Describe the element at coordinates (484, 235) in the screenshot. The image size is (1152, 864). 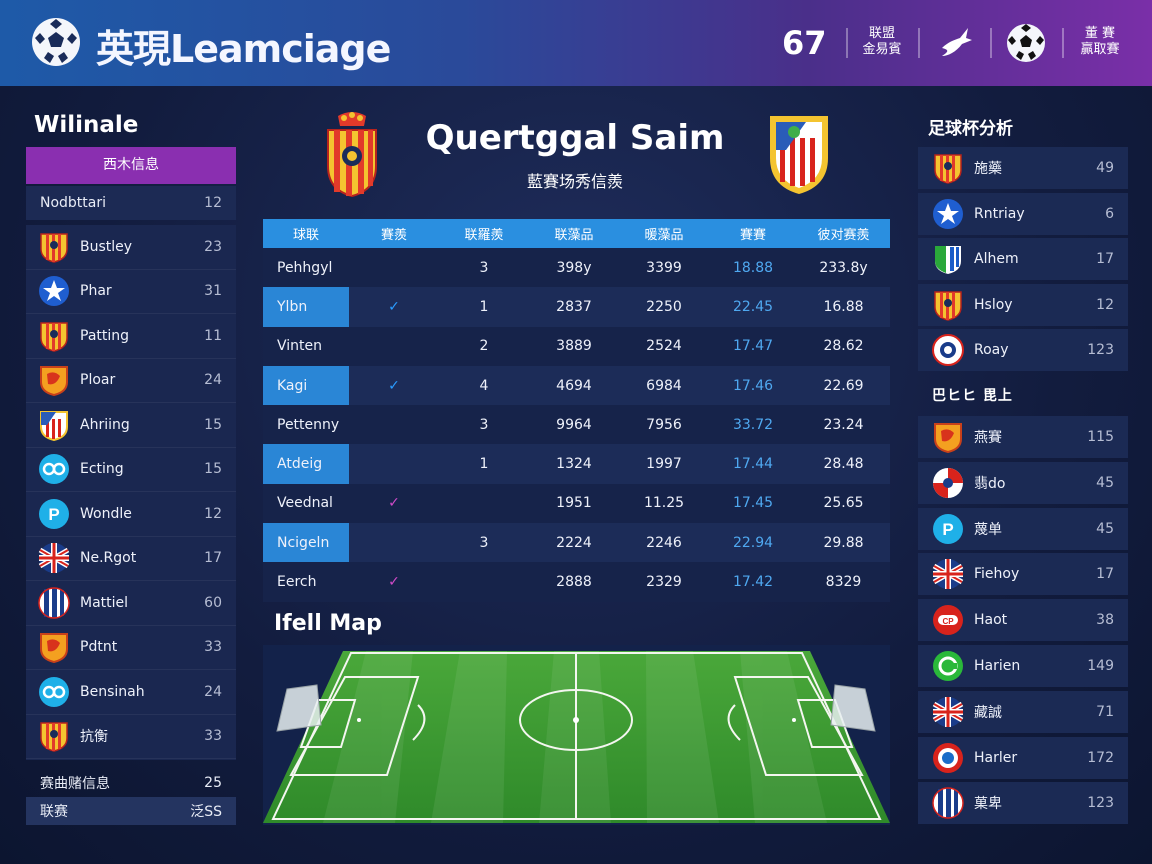
I see `column-header: 联羅羨` at that location.